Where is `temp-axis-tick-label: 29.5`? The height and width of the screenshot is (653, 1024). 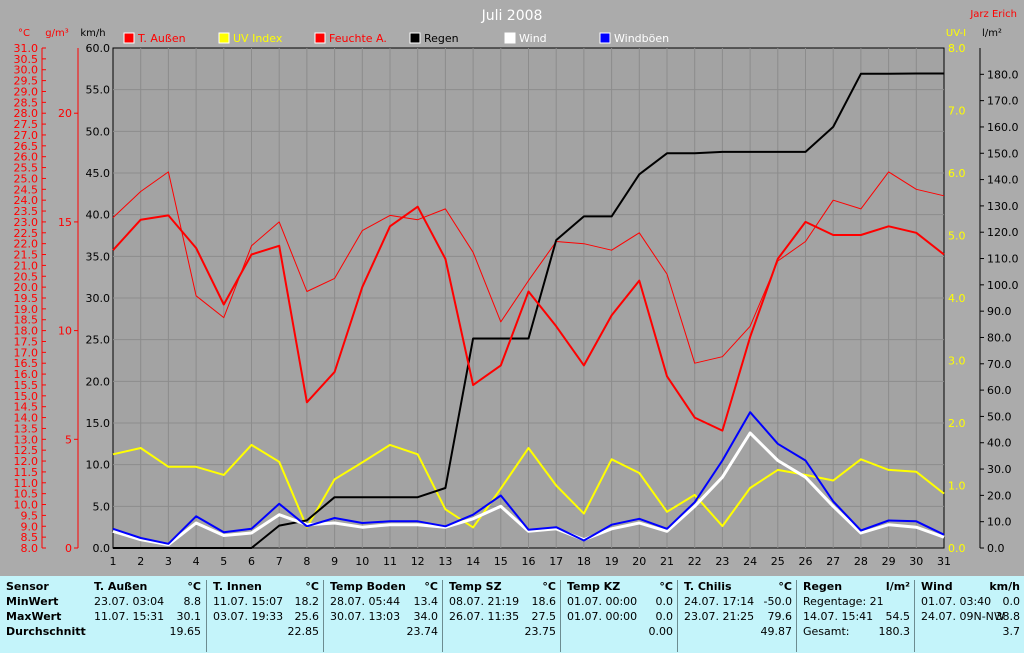
temp-axis-tick-label: 29.5 is located at coordinates (26, 81).